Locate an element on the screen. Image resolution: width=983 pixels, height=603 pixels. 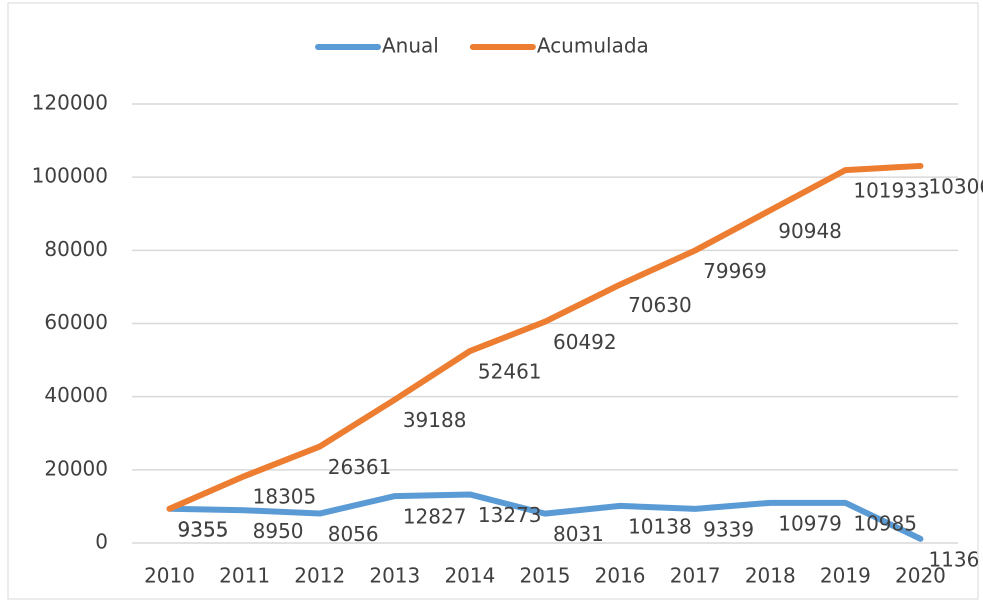
x-tick-label: 2010 is located at coordinates (169, 576).